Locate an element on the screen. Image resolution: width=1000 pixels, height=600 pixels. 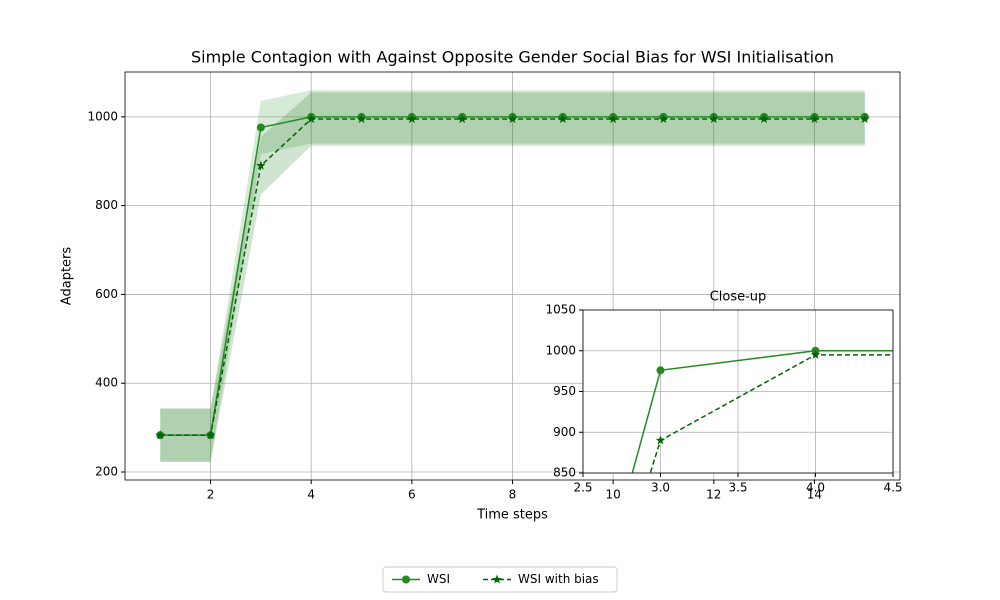
x-axis-label: Time steps is located at coordinates (512, 515).